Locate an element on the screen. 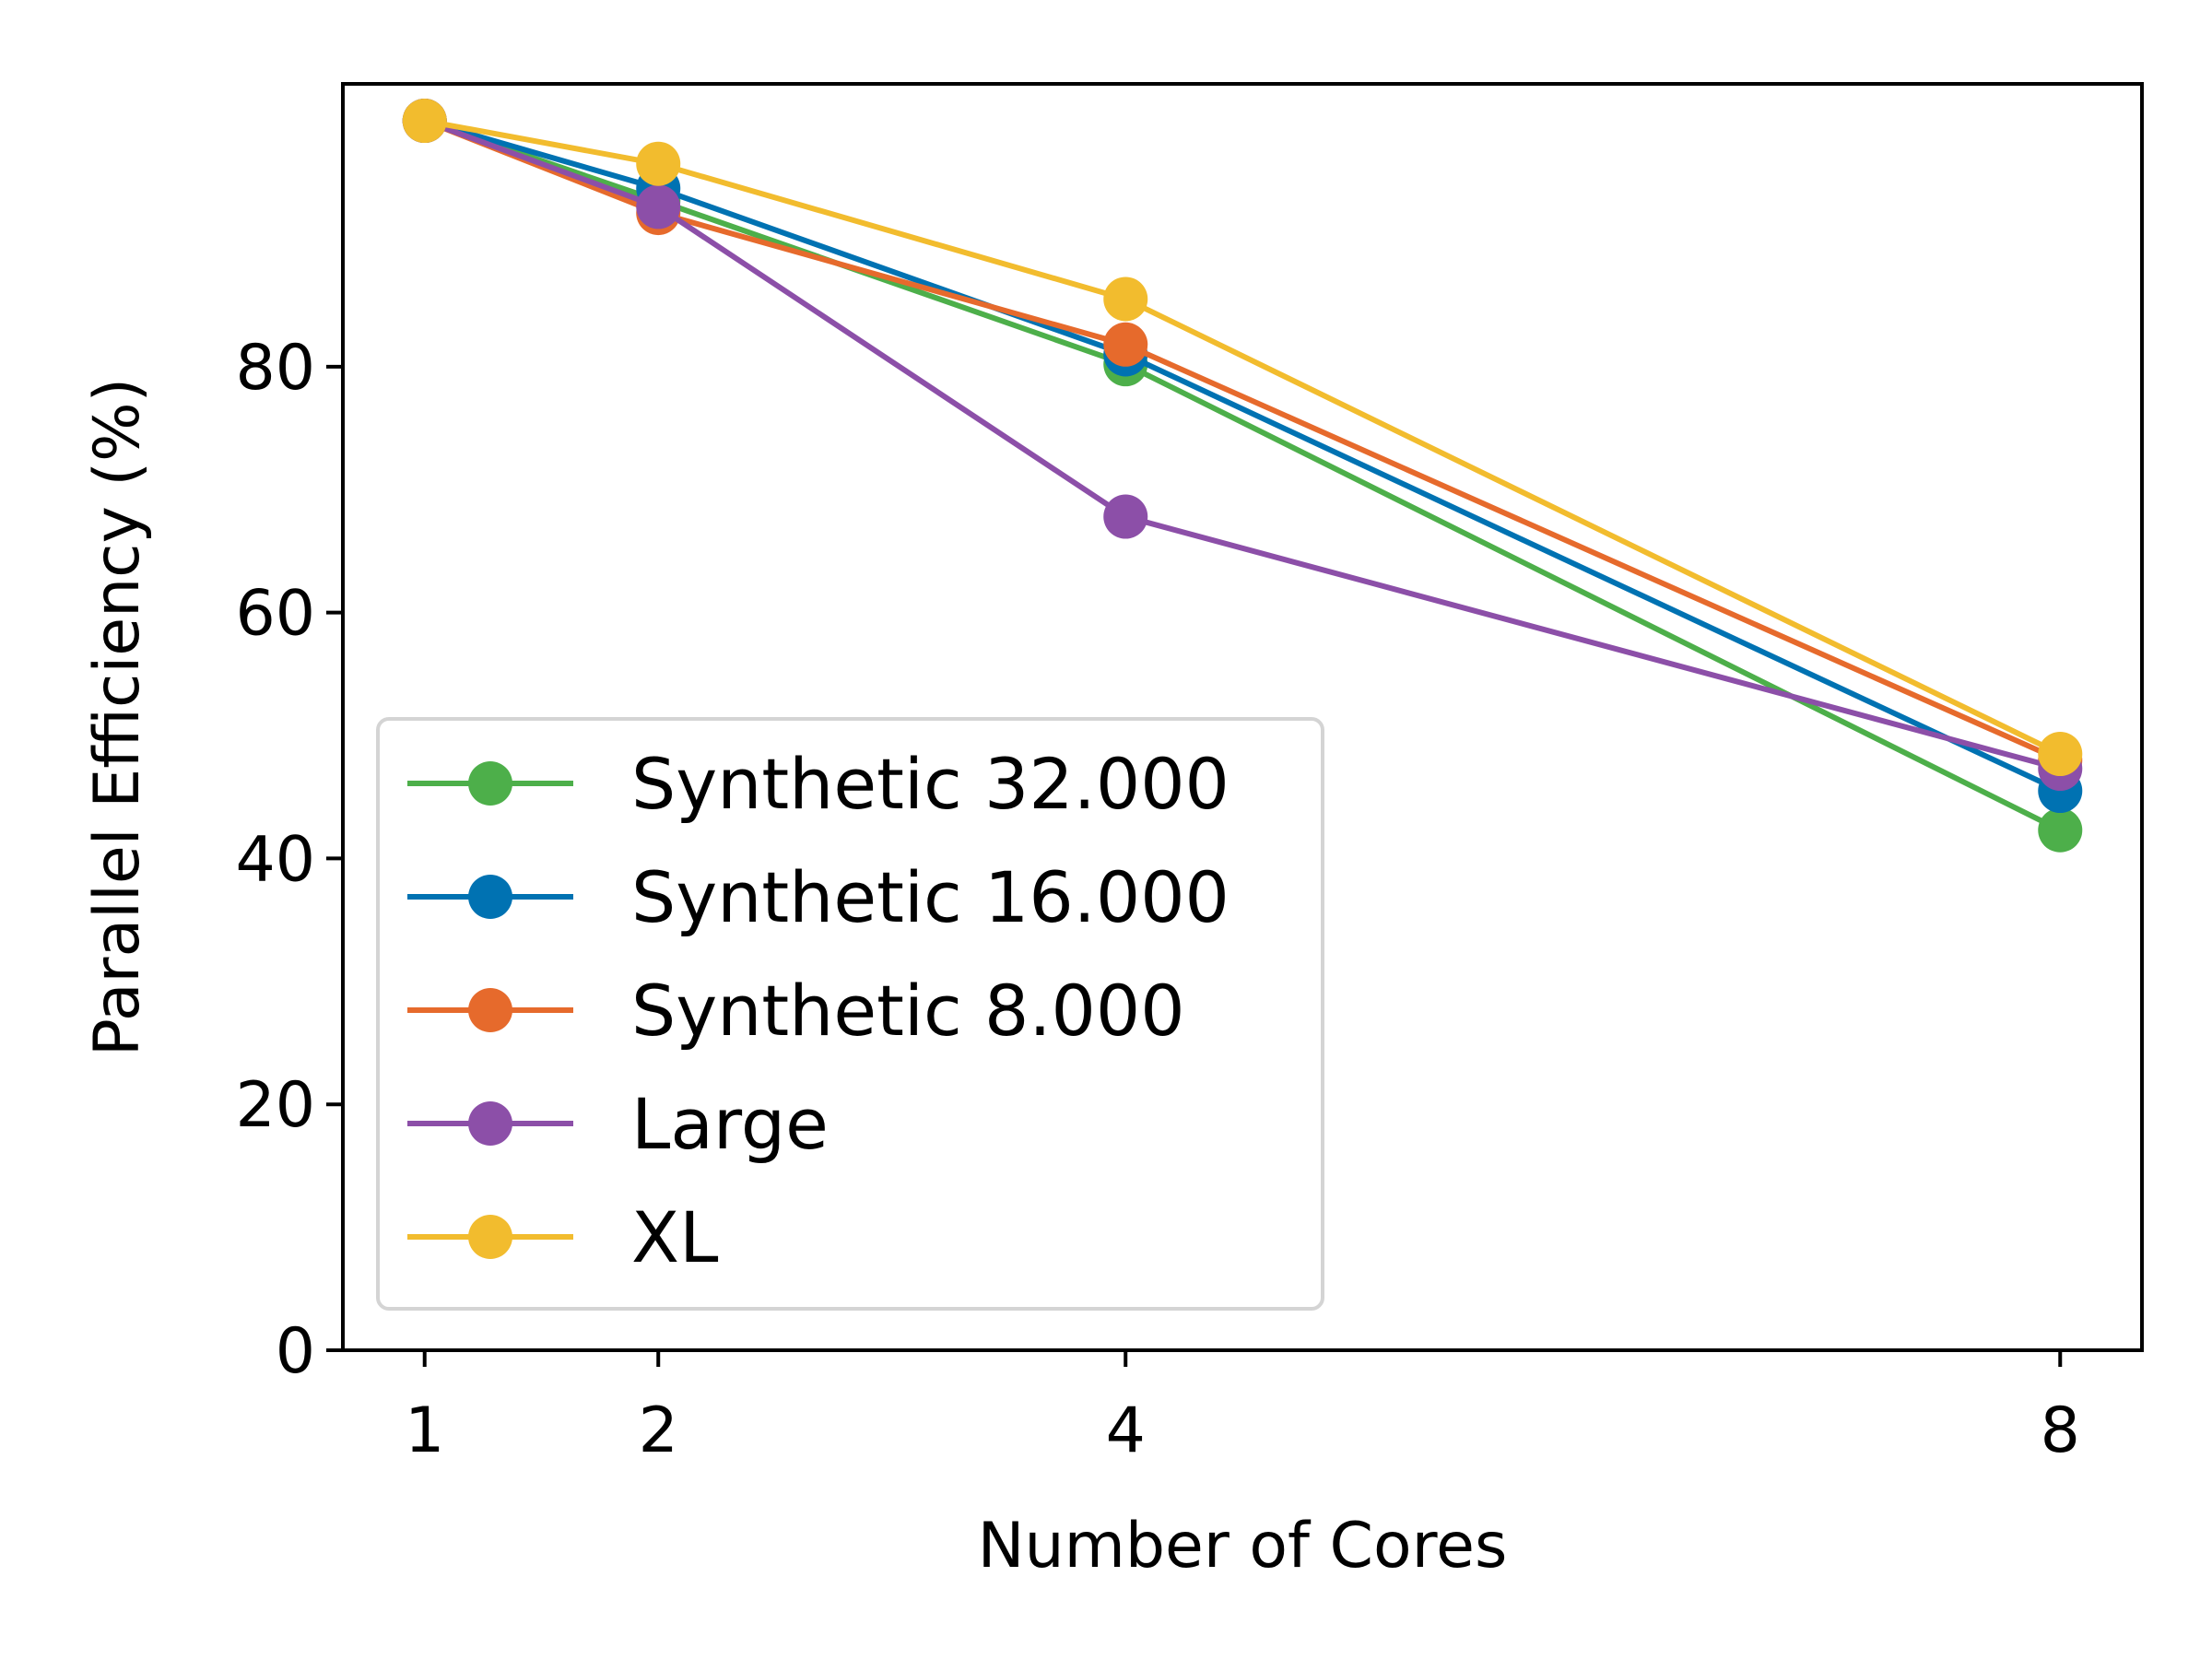 The image size is (2212, 1659). y-tick-label: 20 is located at coordinates (275, 1105).